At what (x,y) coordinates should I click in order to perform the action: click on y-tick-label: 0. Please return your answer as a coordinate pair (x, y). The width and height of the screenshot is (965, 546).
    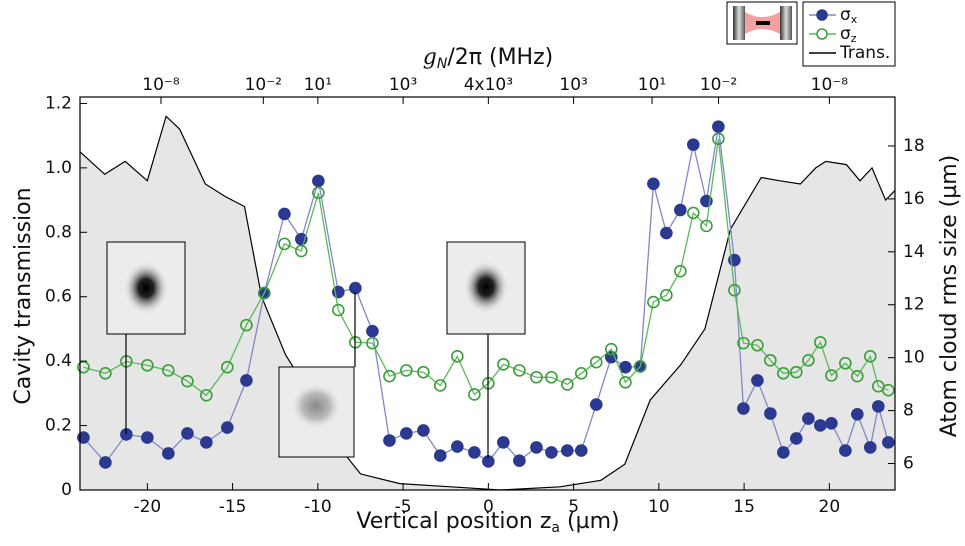
    Looking at the image, I should click on (66, 490).